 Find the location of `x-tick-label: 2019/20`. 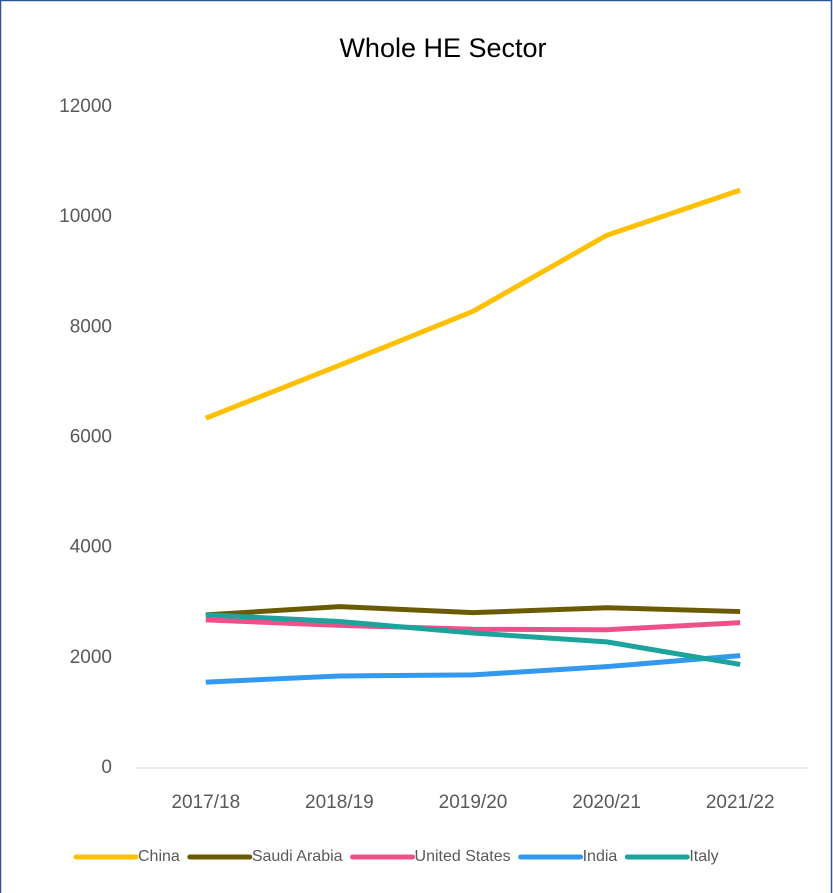

x-tick-label: 2019/20 is located at coordinates (473, 802).